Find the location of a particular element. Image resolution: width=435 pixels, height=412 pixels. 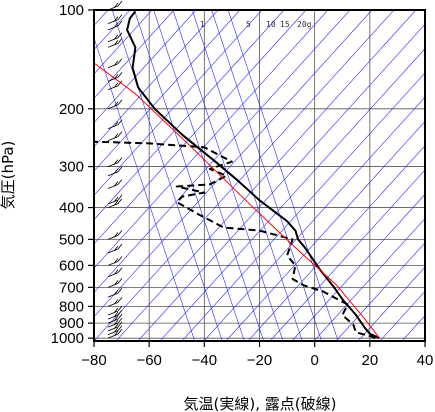

wind-barbs is located at coordinates (115, 169).